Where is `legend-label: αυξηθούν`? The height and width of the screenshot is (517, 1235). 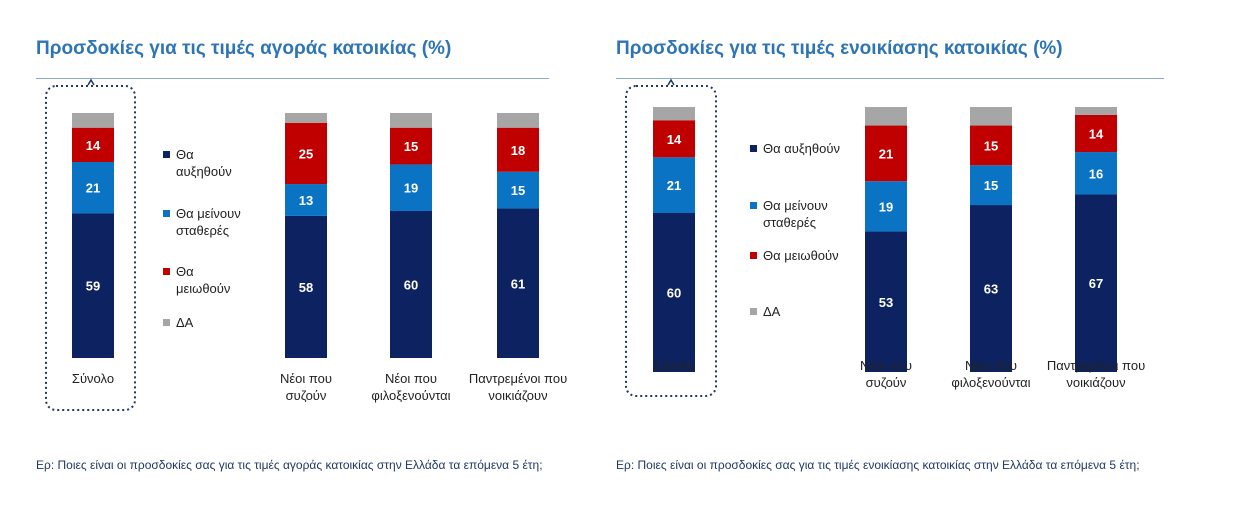 legend-label: αυξηθούν is located at coordinates (204, 171).